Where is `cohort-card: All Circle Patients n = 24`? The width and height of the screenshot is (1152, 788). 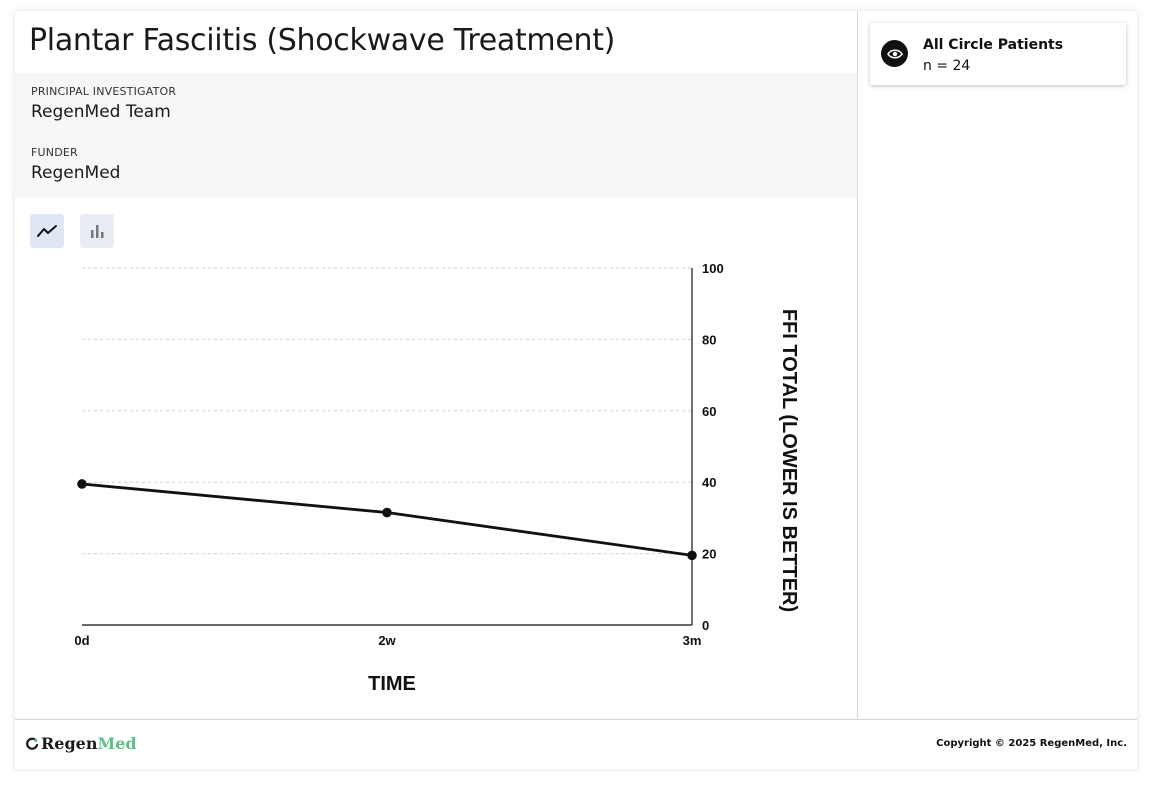 cohort-card: All Circle Patients n = 24 is located at coordinates (998, 54).